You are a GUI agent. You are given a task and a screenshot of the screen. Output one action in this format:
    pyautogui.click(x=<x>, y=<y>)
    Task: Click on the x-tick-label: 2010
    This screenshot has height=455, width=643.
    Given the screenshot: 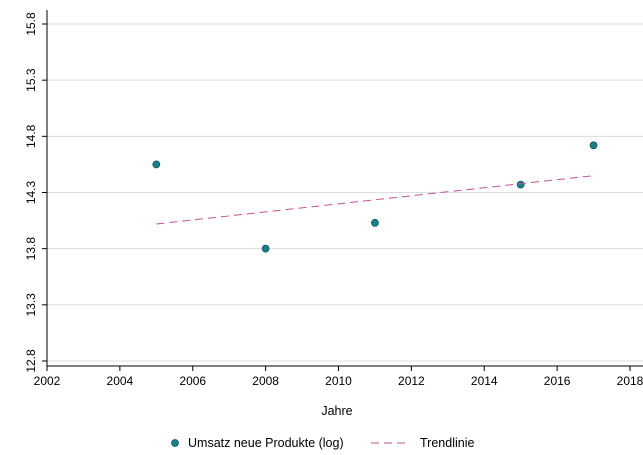 What is the action you would take?
    pyautogui.click(x=338, y=381)
    